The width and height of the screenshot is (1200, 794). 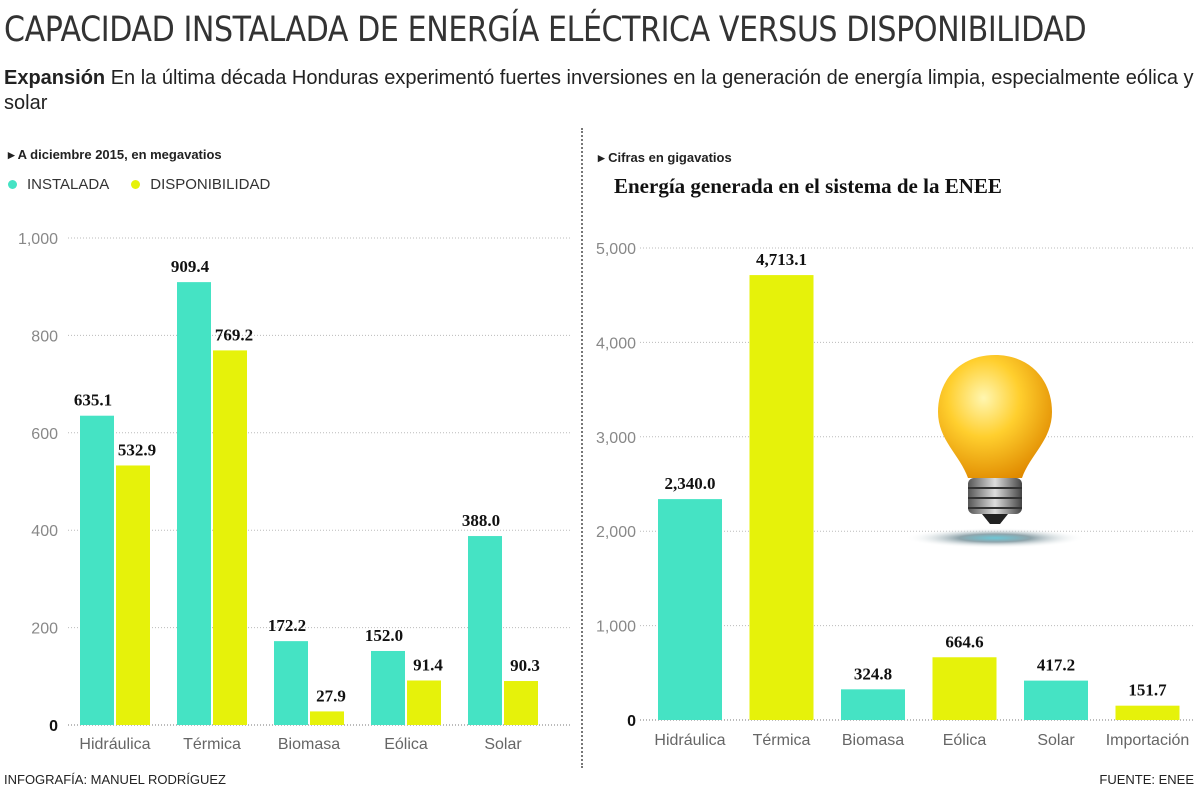 I want to click on data-label: 324.8, so click(x=873, y=673).